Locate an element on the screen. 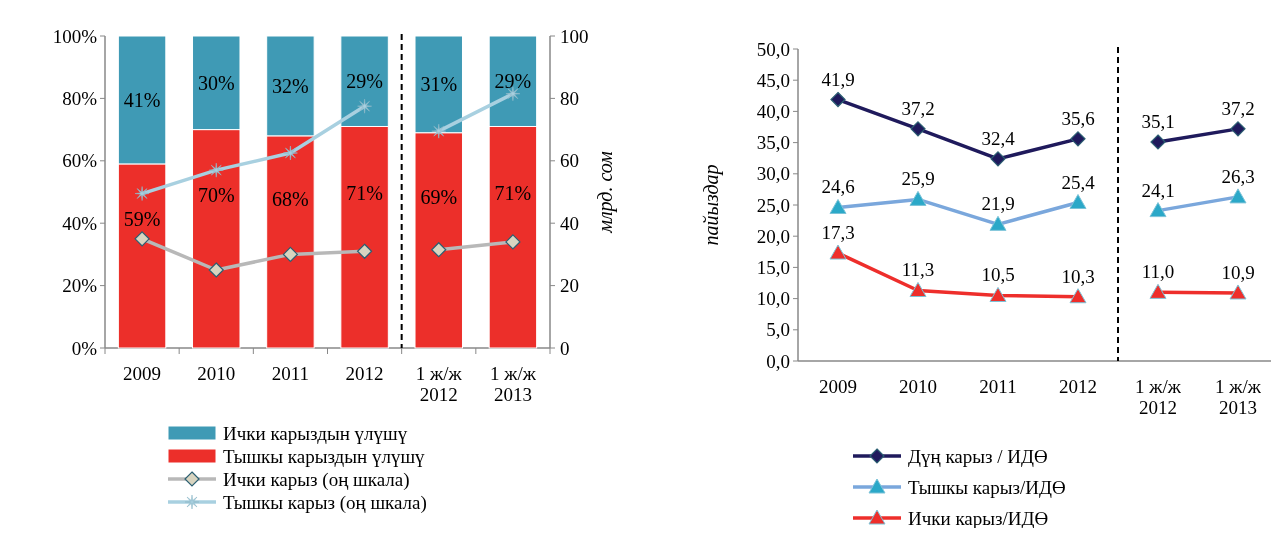 The image size is (1279, 540). data-label: 32,4 is located at coordinates (998, 138).